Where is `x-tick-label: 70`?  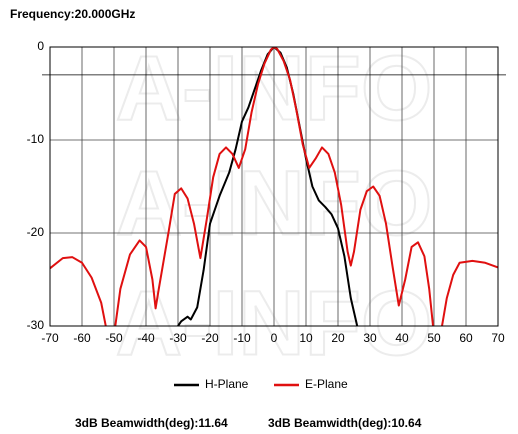 x-tick-label: 70 is located at coordinates (498, 338).